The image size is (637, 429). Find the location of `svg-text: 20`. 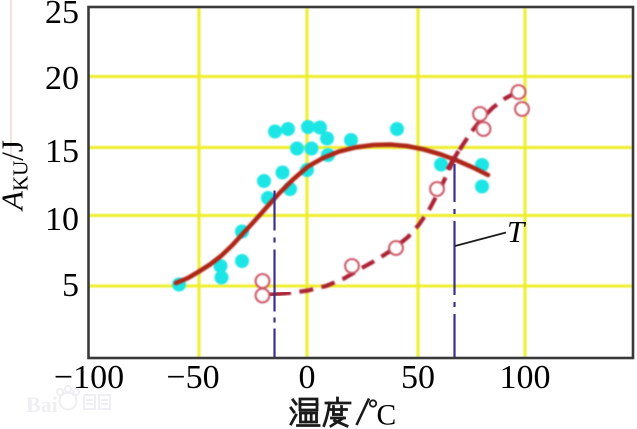

svg-text: 20 is located at coordinates (62, 78).